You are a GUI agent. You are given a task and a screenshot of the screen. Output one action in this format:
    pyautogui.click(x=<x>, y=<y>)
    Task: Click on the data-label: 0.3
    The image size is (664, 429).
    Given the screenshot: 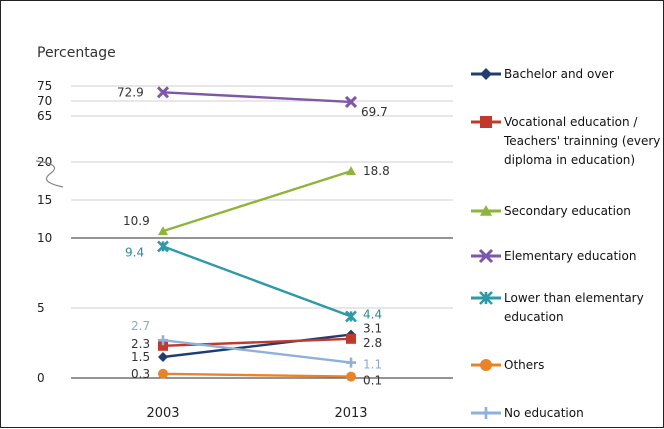 What is the action you would take?
    pyautogui.click(x=140, y=374)
    